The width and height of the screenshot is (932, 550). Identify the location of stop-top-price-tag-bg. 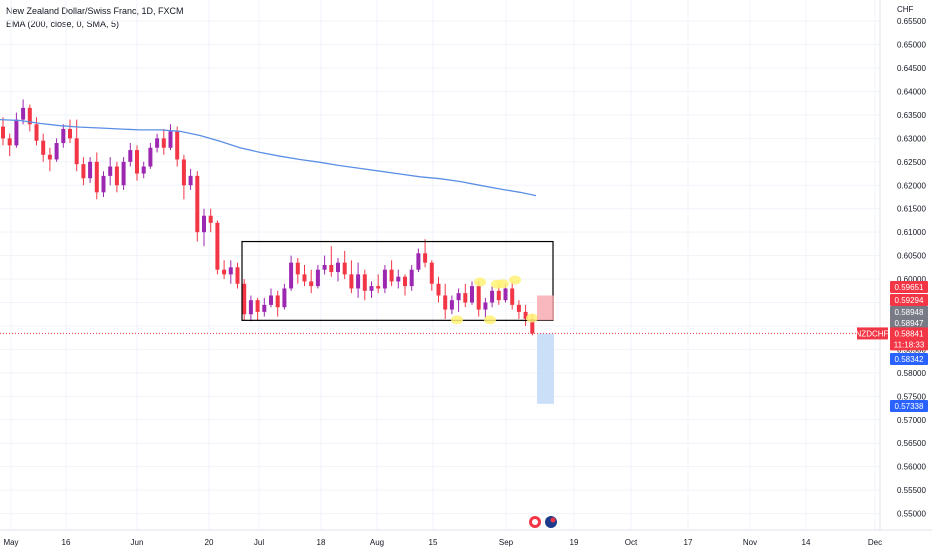
(909, 287).